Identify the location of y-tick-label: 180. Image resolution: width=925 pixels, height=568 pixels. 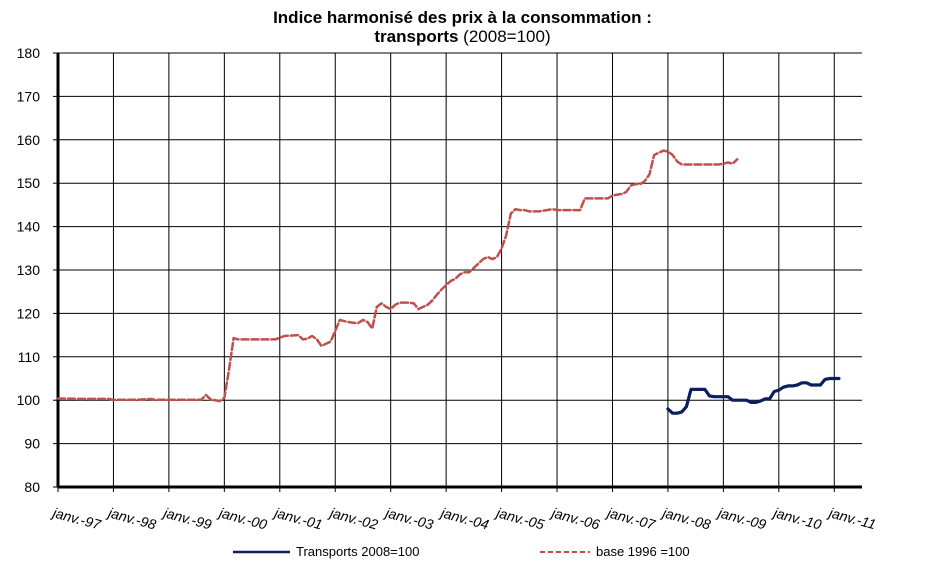
(29, 53).